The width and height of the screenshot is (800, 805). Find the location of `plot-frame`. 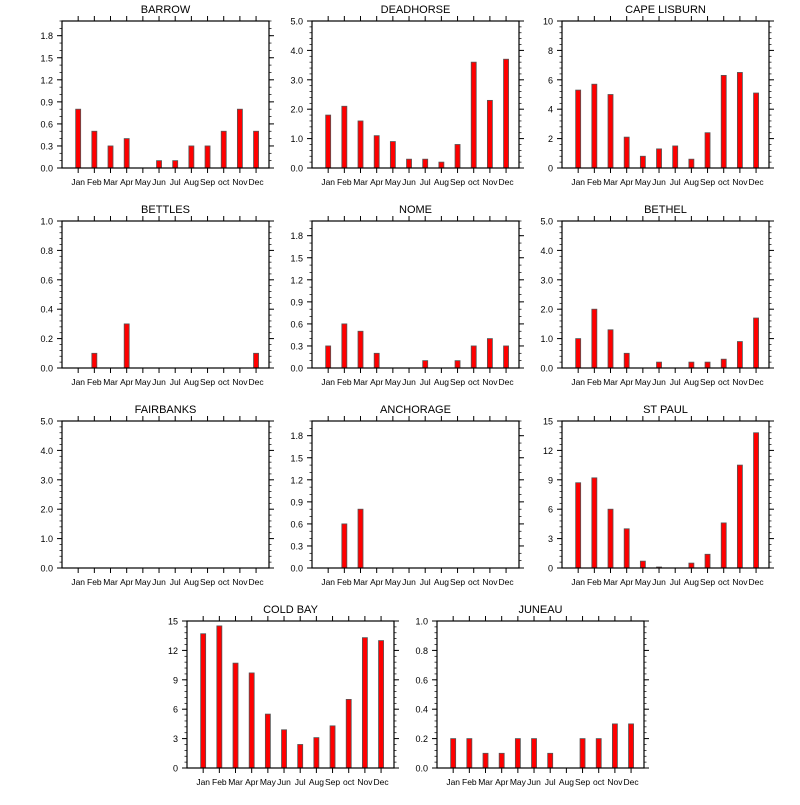

plot-frame is located at coordinates (540, 694).